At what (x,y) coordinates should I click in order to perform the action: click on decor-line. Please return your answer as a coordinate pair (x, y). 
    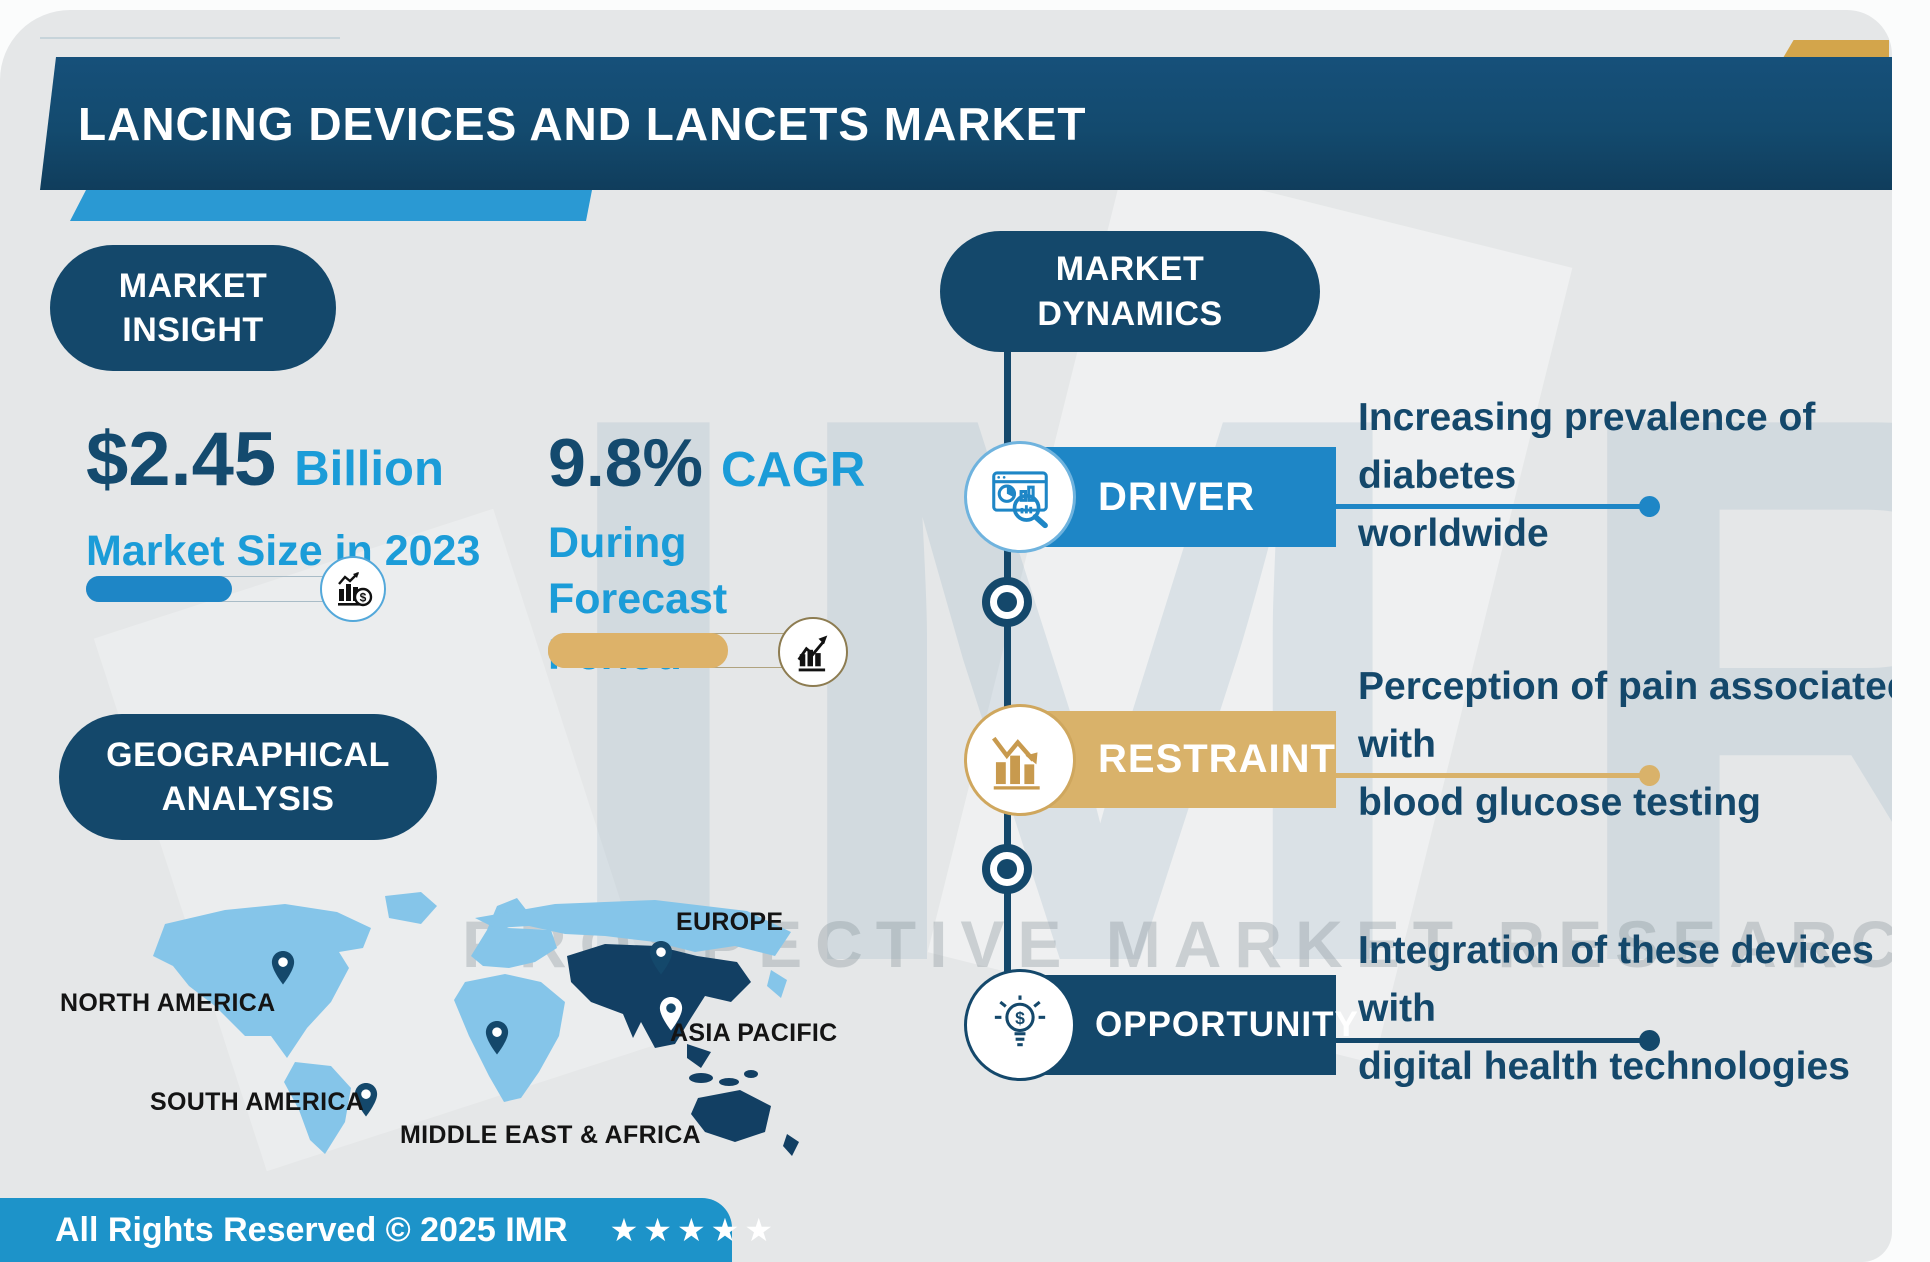
    Looking at the image, I should click on (190, 38).